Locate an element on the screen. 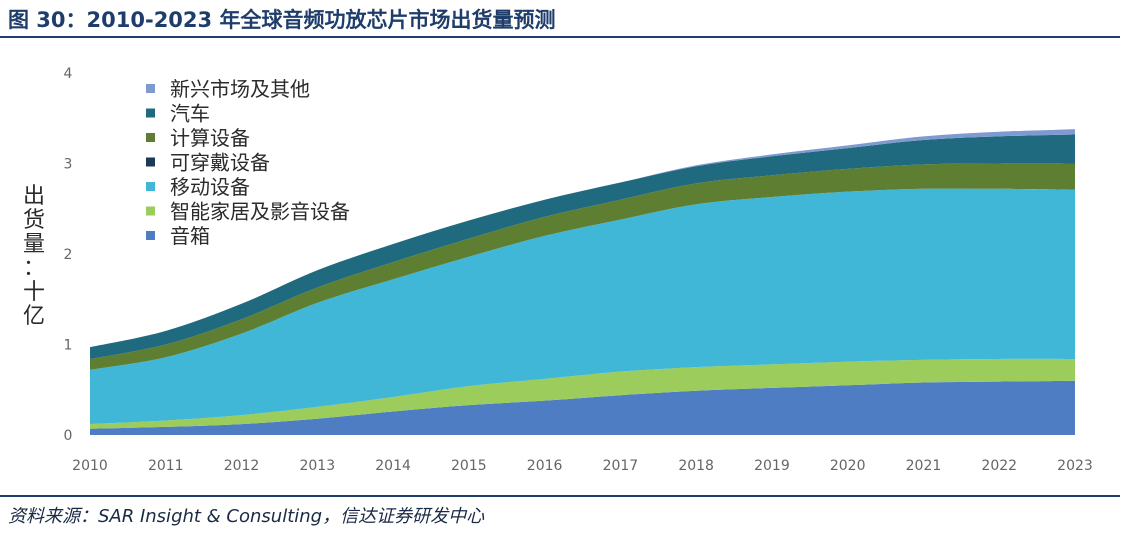 The image size is (1125, 533). x-tick-label: 2022 is located at coordinates (999, 466).